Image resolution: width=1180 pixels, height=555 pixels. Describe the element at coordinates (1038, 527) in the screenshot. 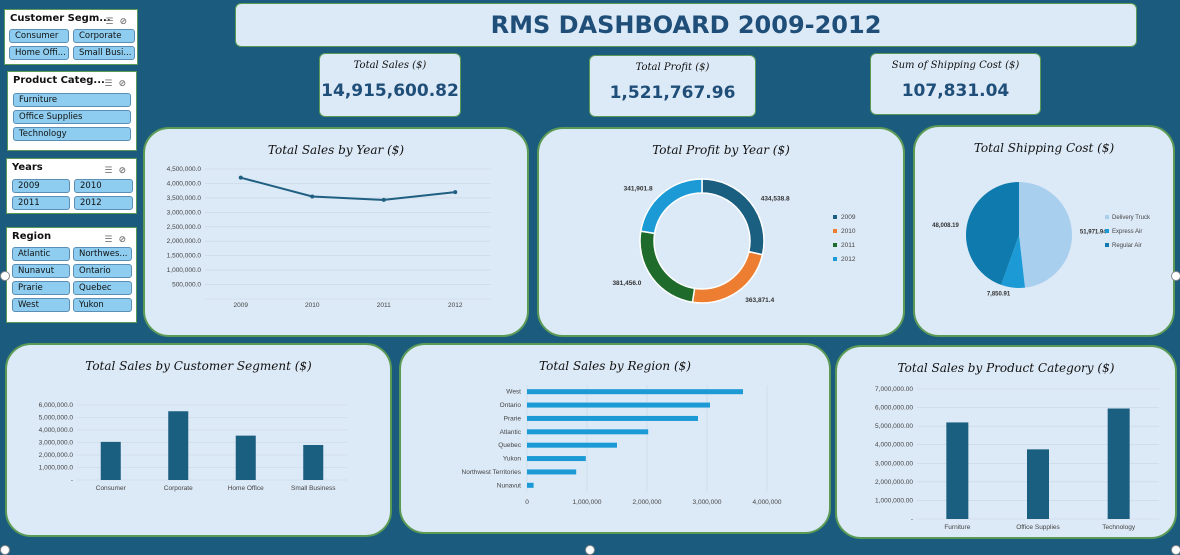

I see `x-tick-label: Office Supplies` at that location.